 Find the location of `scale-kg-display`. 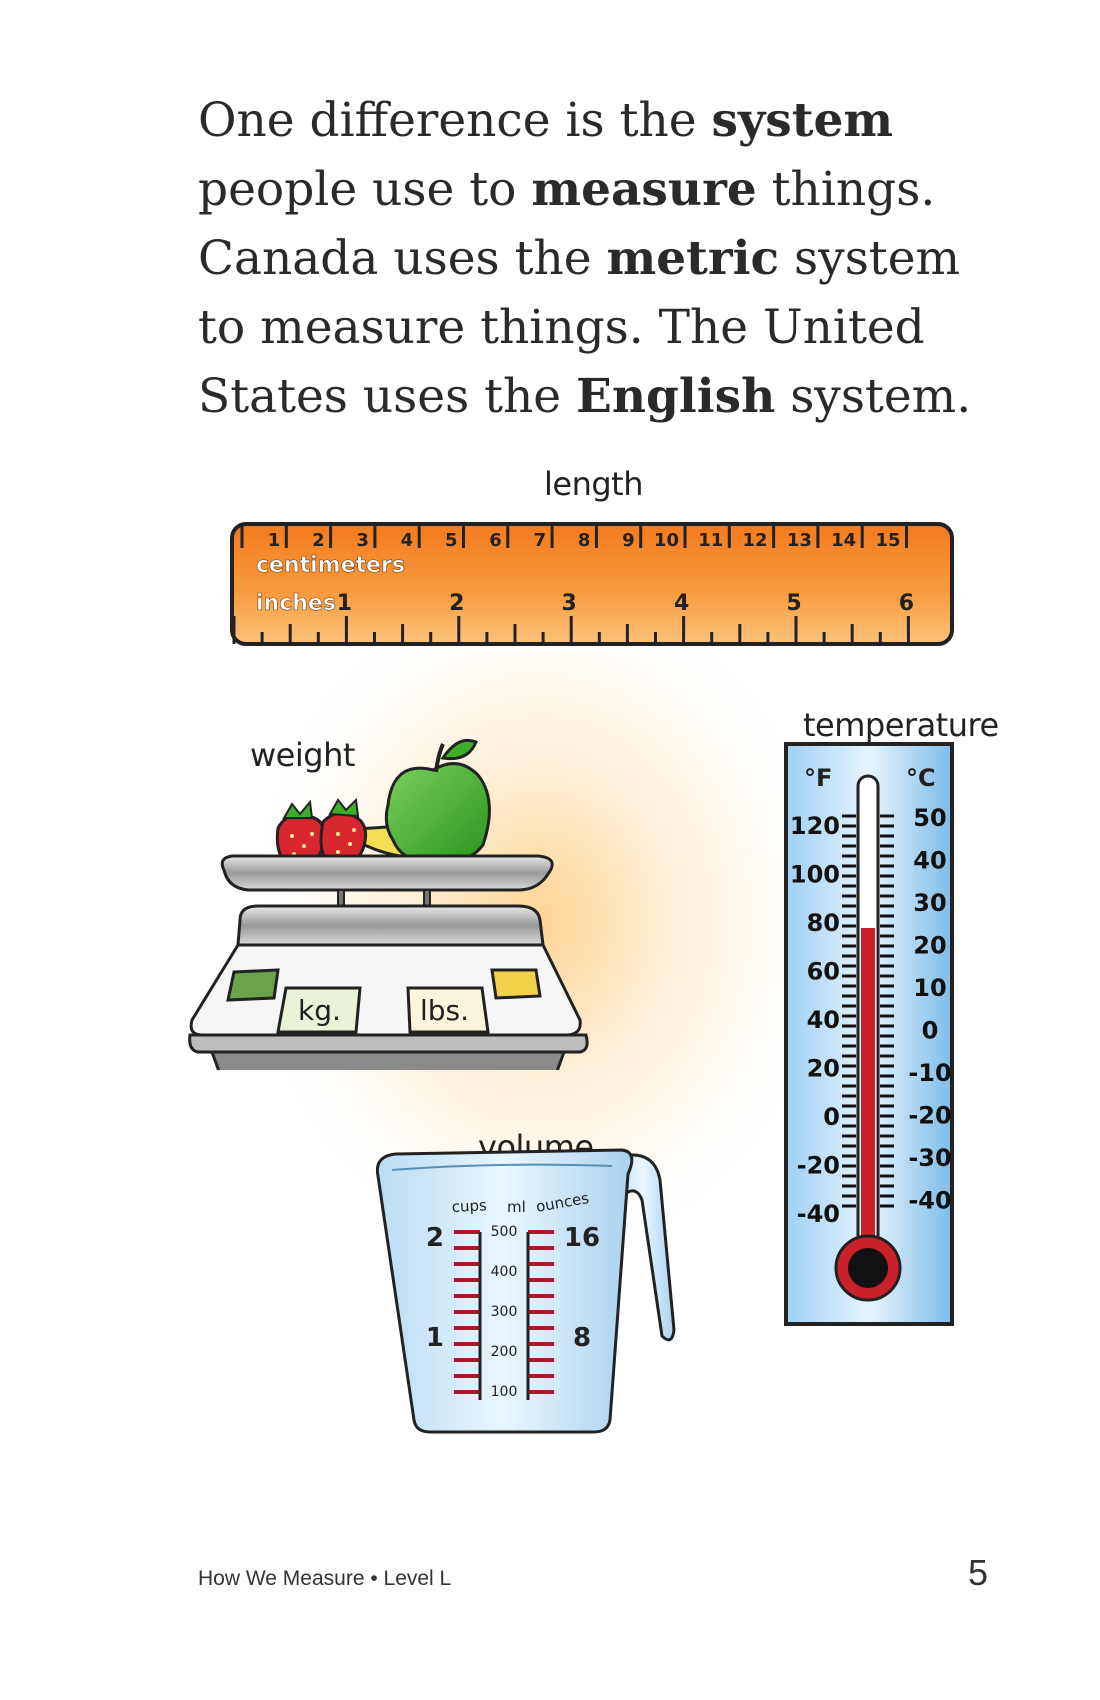

scale-kg-display is located at coordinates (319, 1010).